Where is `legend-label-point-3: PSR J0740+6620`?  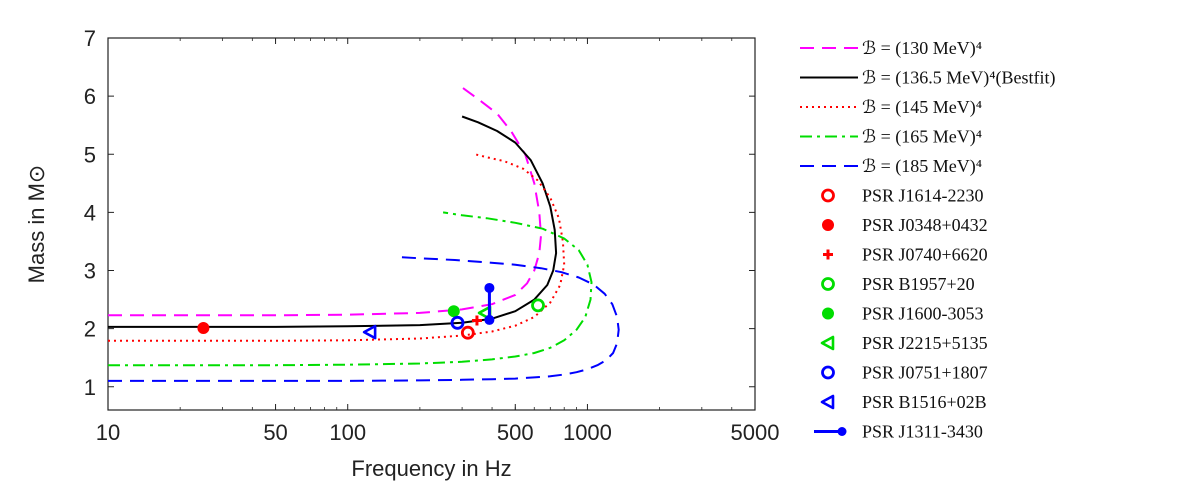 legend-label-point-3: PSR J0740+6620 is located at coordinates (925, 255).